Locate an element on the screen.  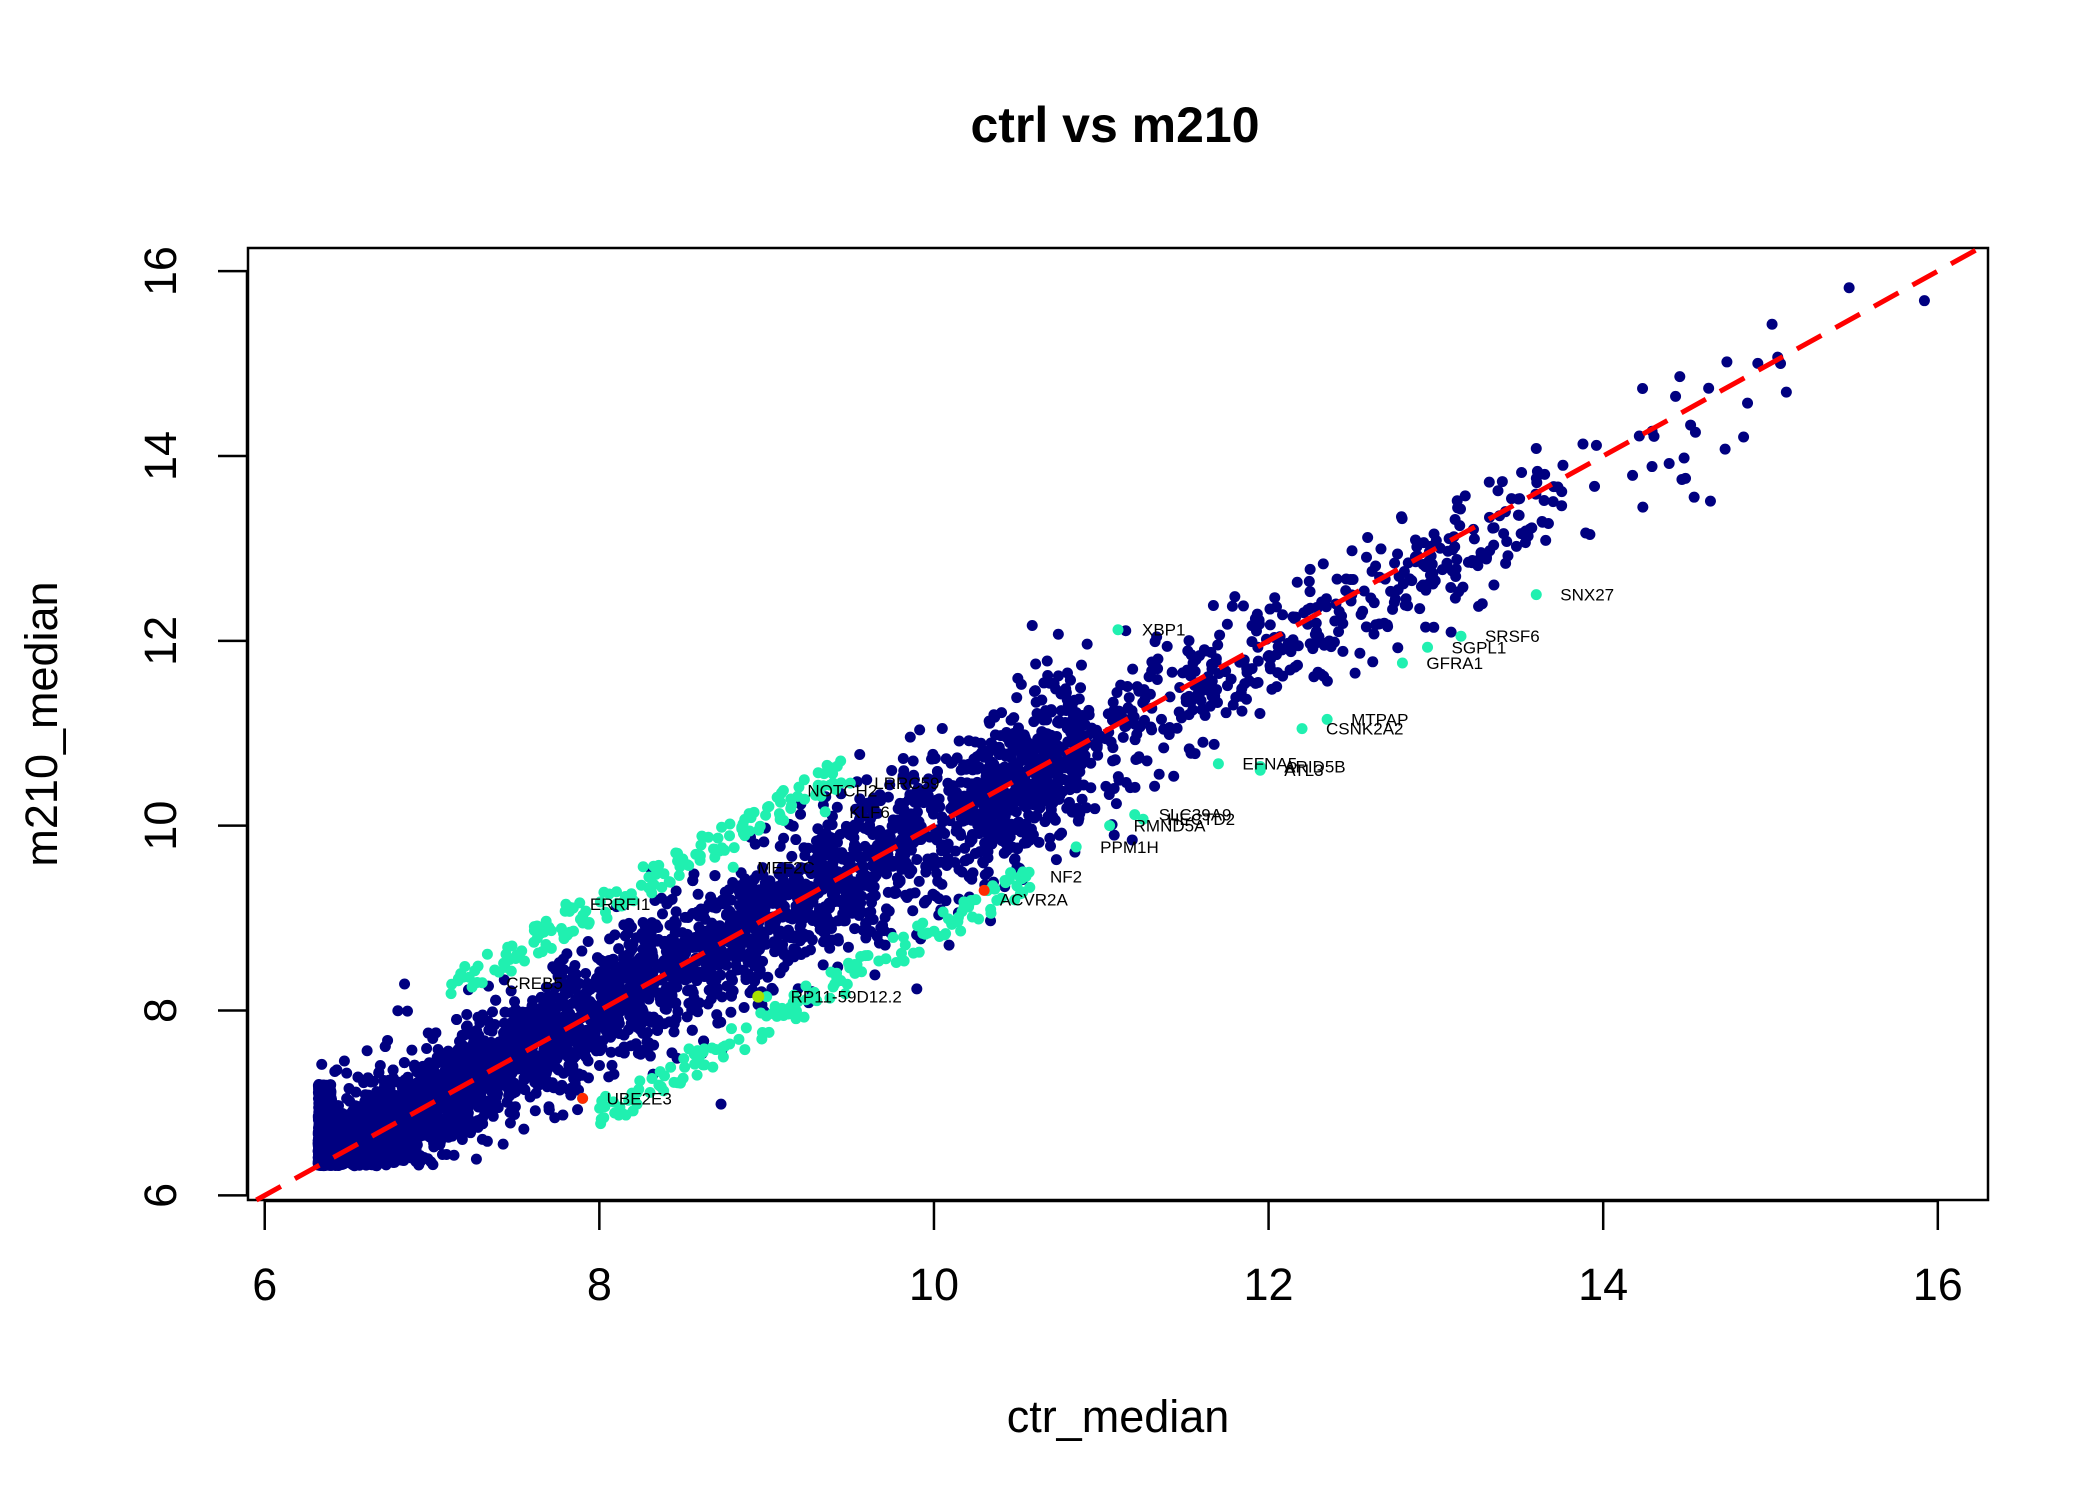
chart-title: ctrl vs m210 is located at coordinates (1114, 125).